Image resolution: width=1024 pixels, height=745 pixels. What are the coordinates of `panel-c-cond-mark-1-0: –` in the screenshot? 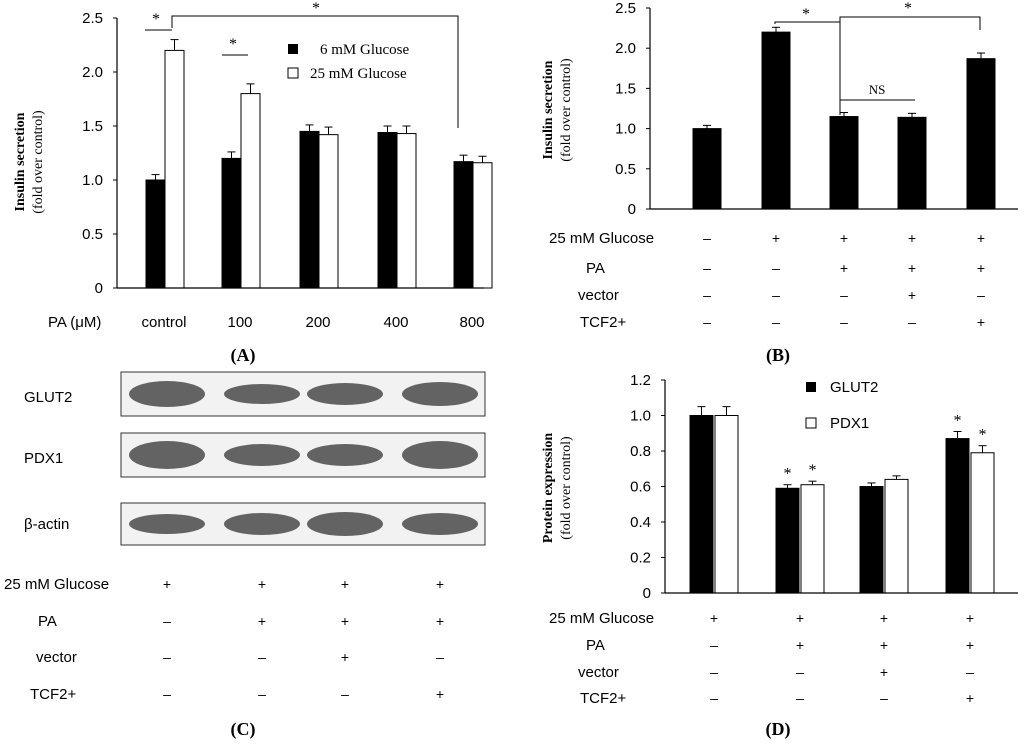 It's located at (167, 621).